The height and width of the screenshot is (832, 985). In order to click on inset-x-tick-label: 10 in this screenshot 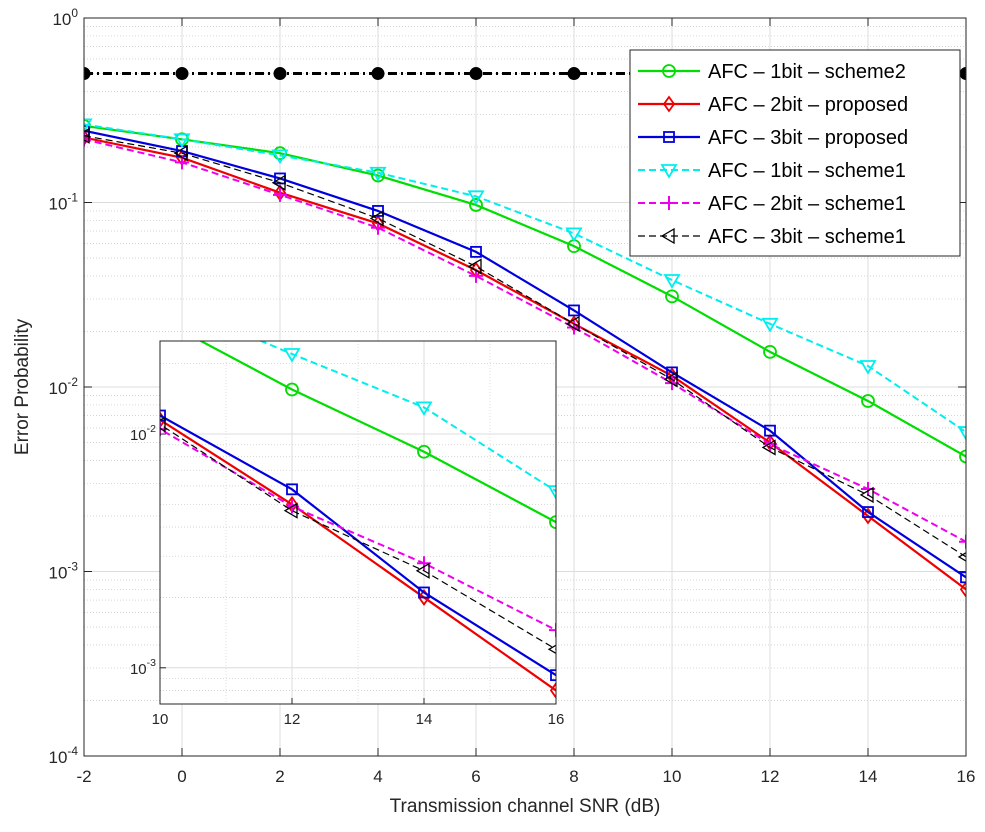, I will do `click(160, 719)`.